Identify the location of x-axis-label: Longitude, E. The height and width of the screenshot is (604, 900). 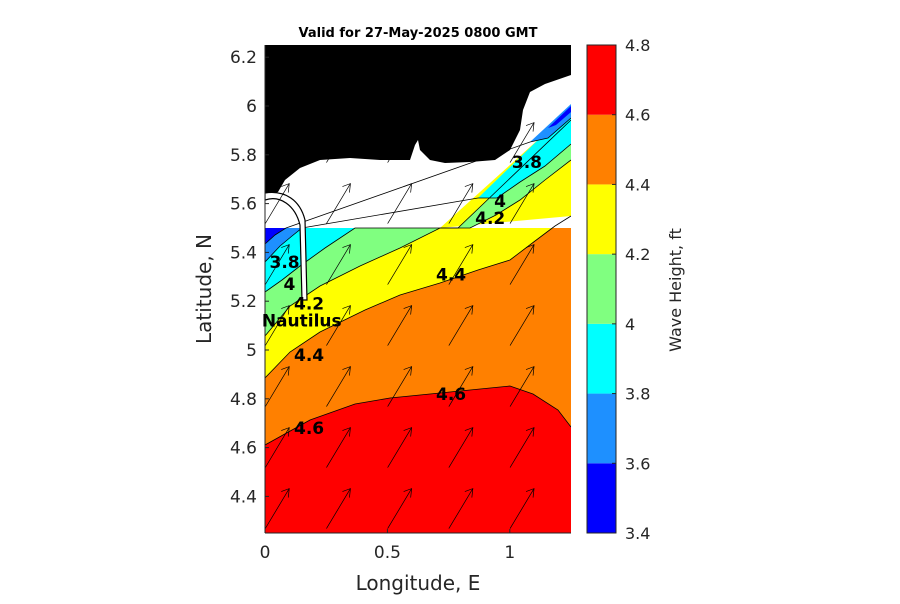
(418, 583).